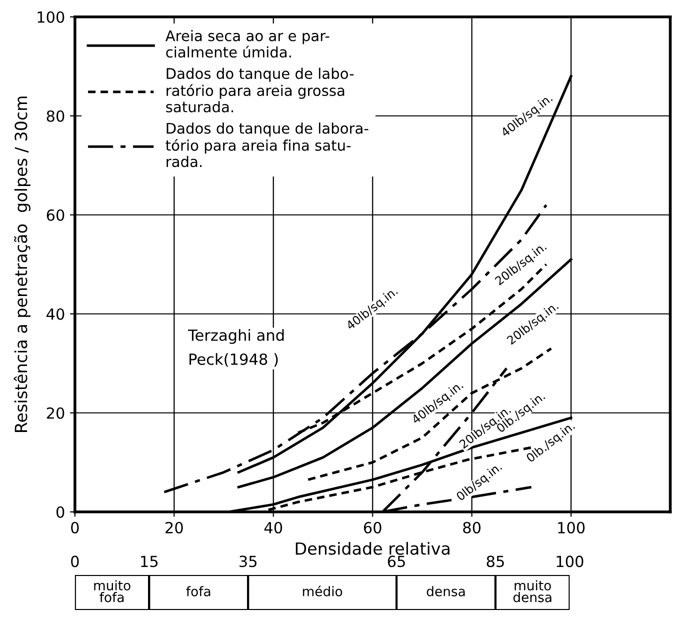 This screenshot has width=675, height=625. What do you see at coordinates (236, 348) in the screenshot?
I see `annotation: Terzaghi and Peck(1948 )` at bounding box center [236, 348].